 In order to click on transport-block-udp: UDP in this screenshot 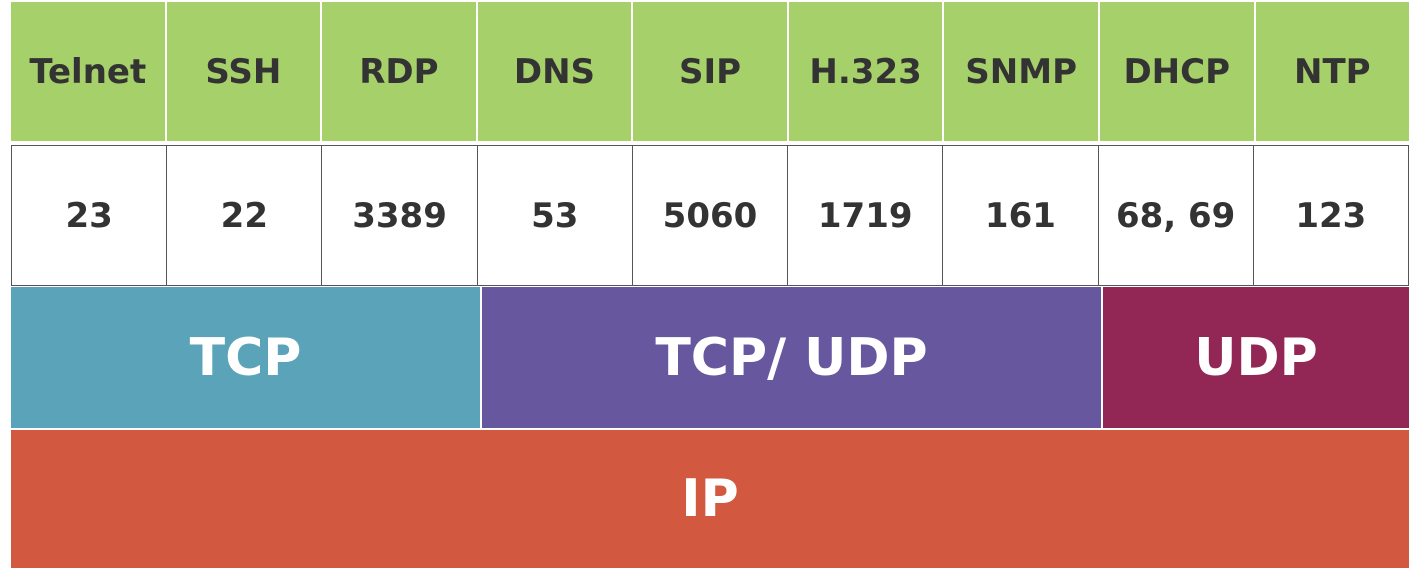, I will do `click(1256, 357)`.